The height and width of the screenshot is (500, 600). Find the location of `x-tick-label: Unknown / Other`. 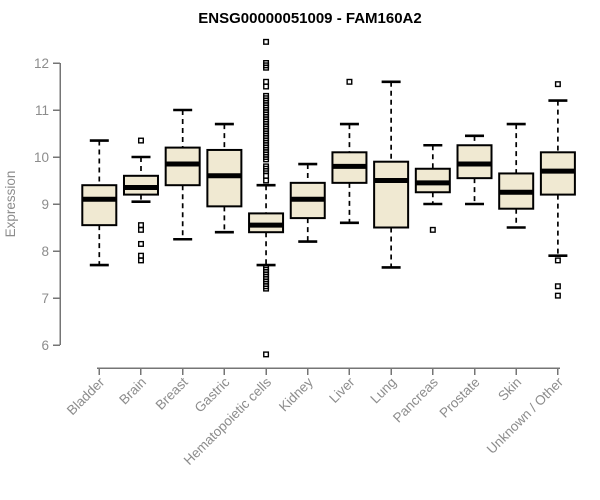

x-tick-label: Unknown / Other is located at coordinates (525, 415).